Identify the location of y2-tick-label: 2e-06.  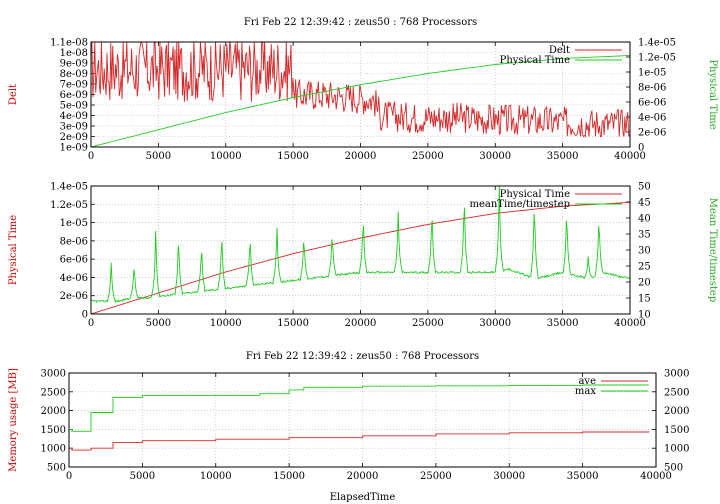
(652, 133).